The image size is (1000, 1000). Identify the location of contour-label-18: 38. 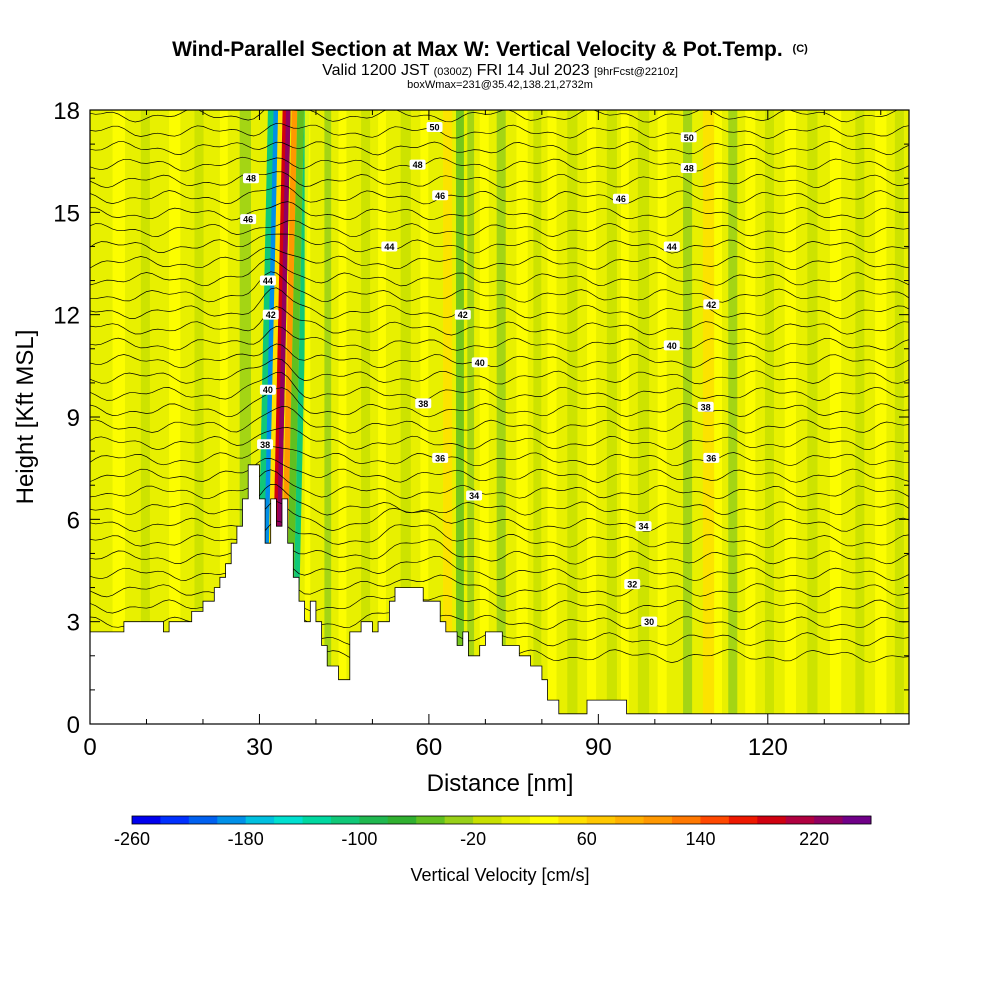
(265, 445).